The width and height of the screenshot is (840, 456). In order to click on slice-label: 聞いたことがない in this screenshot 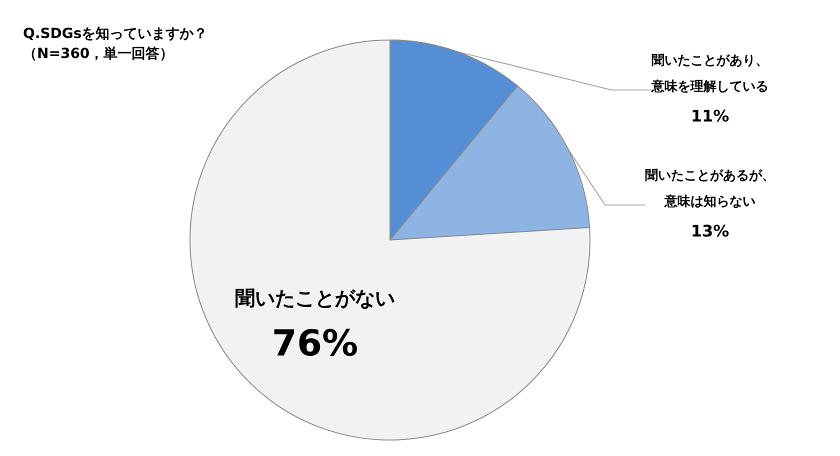, I will do `click(315, 298)`.